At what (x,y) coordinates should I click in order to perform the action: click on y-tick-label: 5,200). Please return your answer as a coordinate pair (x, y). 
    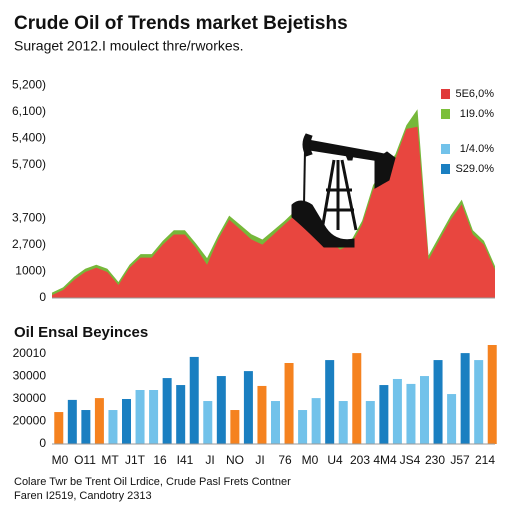
    Looking at the image, I should click on (29, 84).